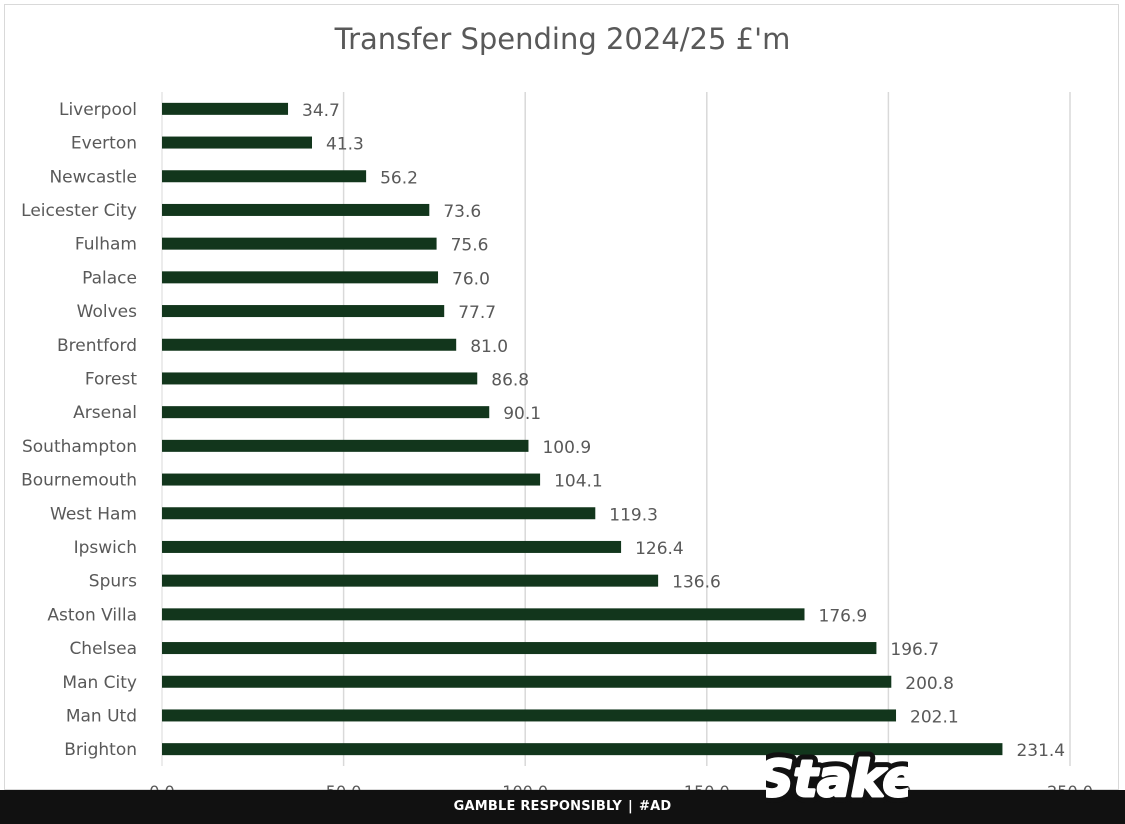  I want to click on x-tick-label: 200.0, so click(888, 786).